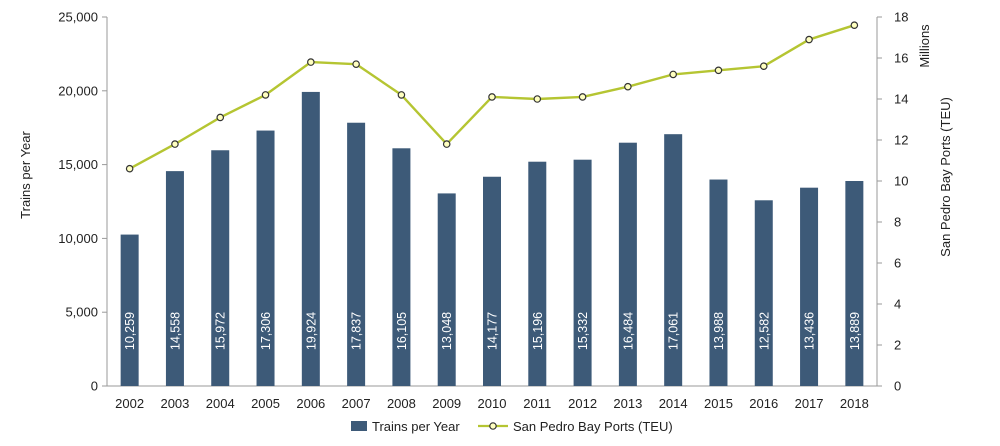 Image resolution: width=1000 pixels, height=446 pixels. What do you see at coordinates (81, 312) in the screenshot?
I see `left-tick-label: 5,000` at bounding box center [81, 312].